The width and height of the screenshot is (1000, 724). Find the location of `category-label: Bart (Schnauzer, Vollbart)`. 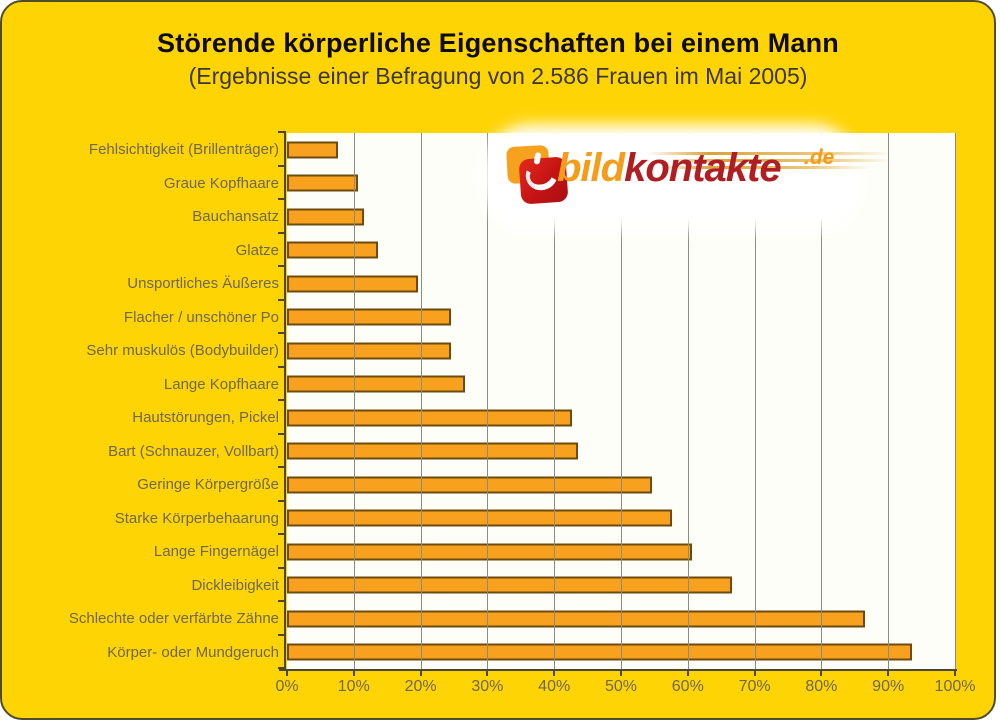

category-label: Bart (Schnauzer, Vollbart) is located at coordinates (193, 451).